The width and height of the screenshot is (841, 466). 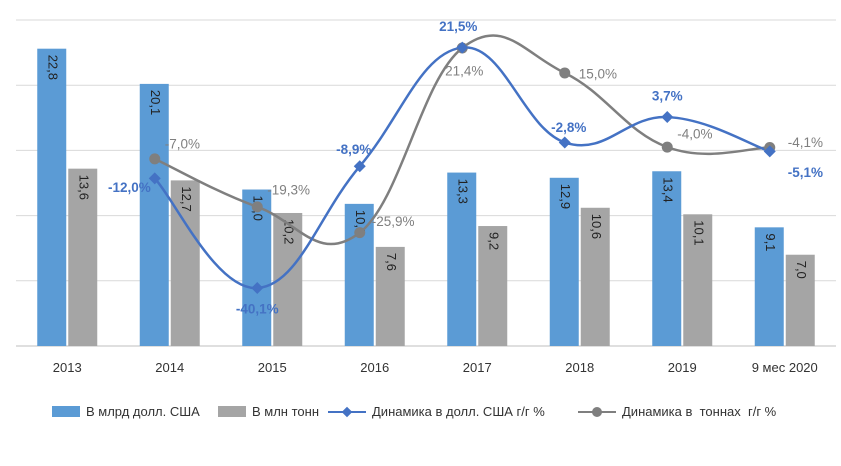 I want to click on legend-item-tons-dynamics: Динамика в тоннах г/г %, so click(x=677, y=411).